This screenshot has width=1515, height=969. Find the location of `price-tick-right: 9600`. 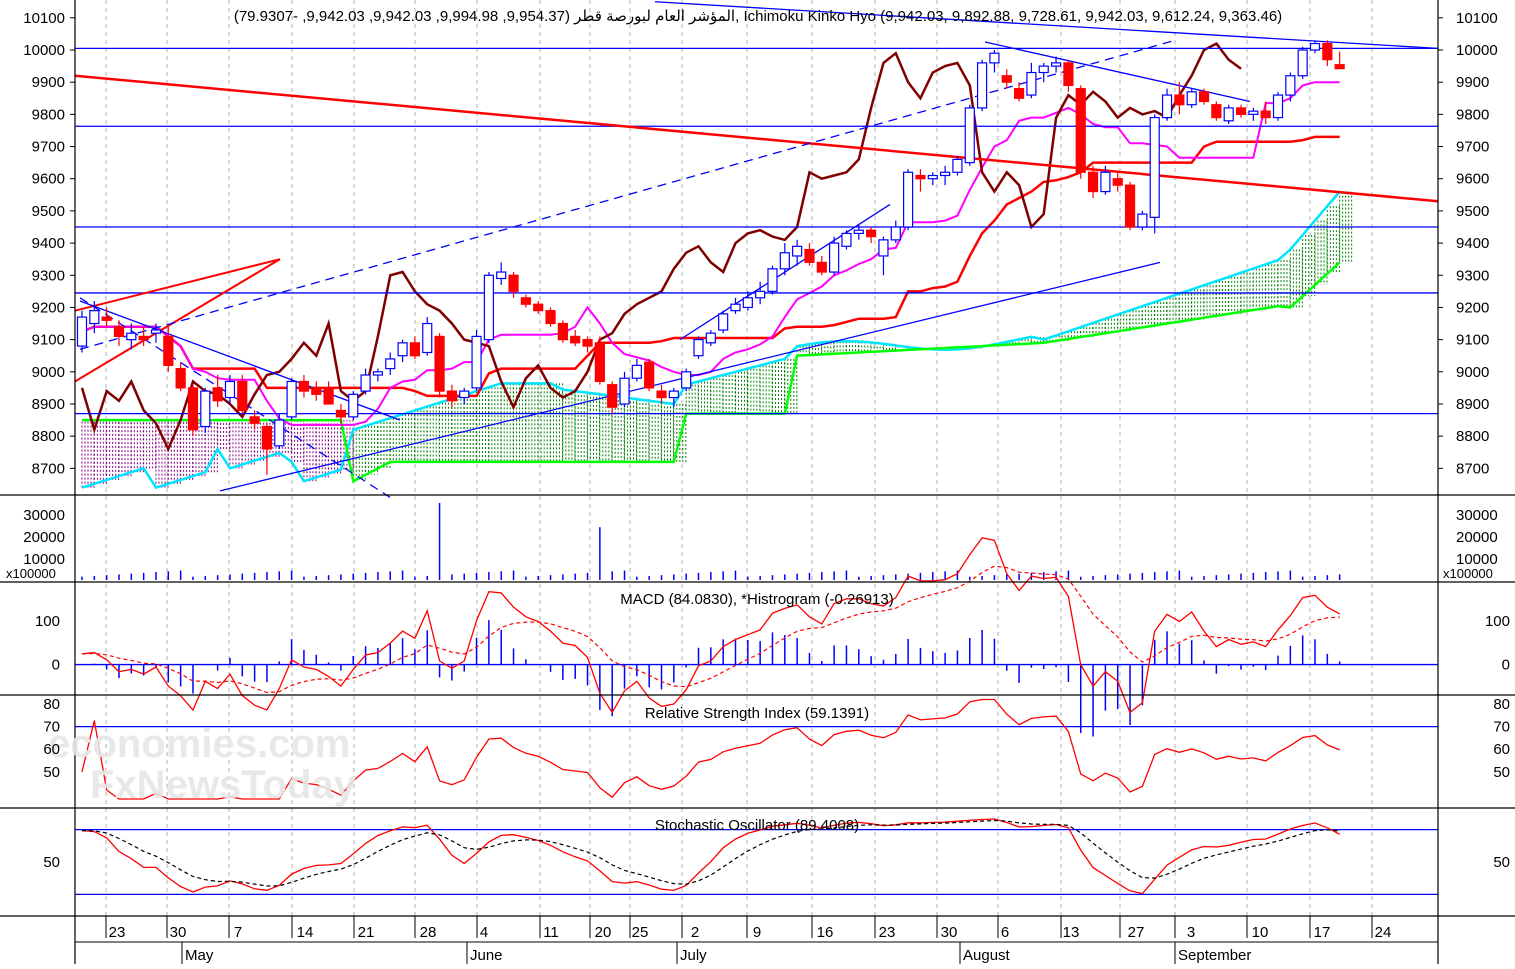

price-tick-right: 9600 is located at coordinates (1472, 179).